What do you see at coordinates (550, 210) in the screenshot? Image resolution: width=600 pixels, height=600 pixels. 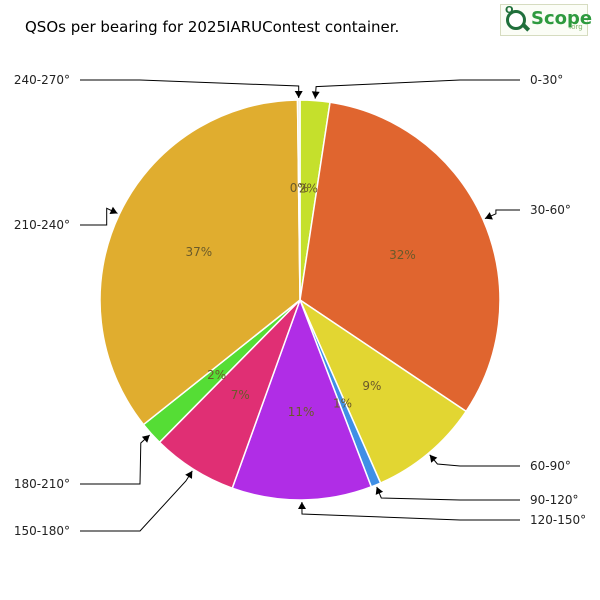 I see `category-label-30-60: 30-60°` at bounding box center [550, 210].